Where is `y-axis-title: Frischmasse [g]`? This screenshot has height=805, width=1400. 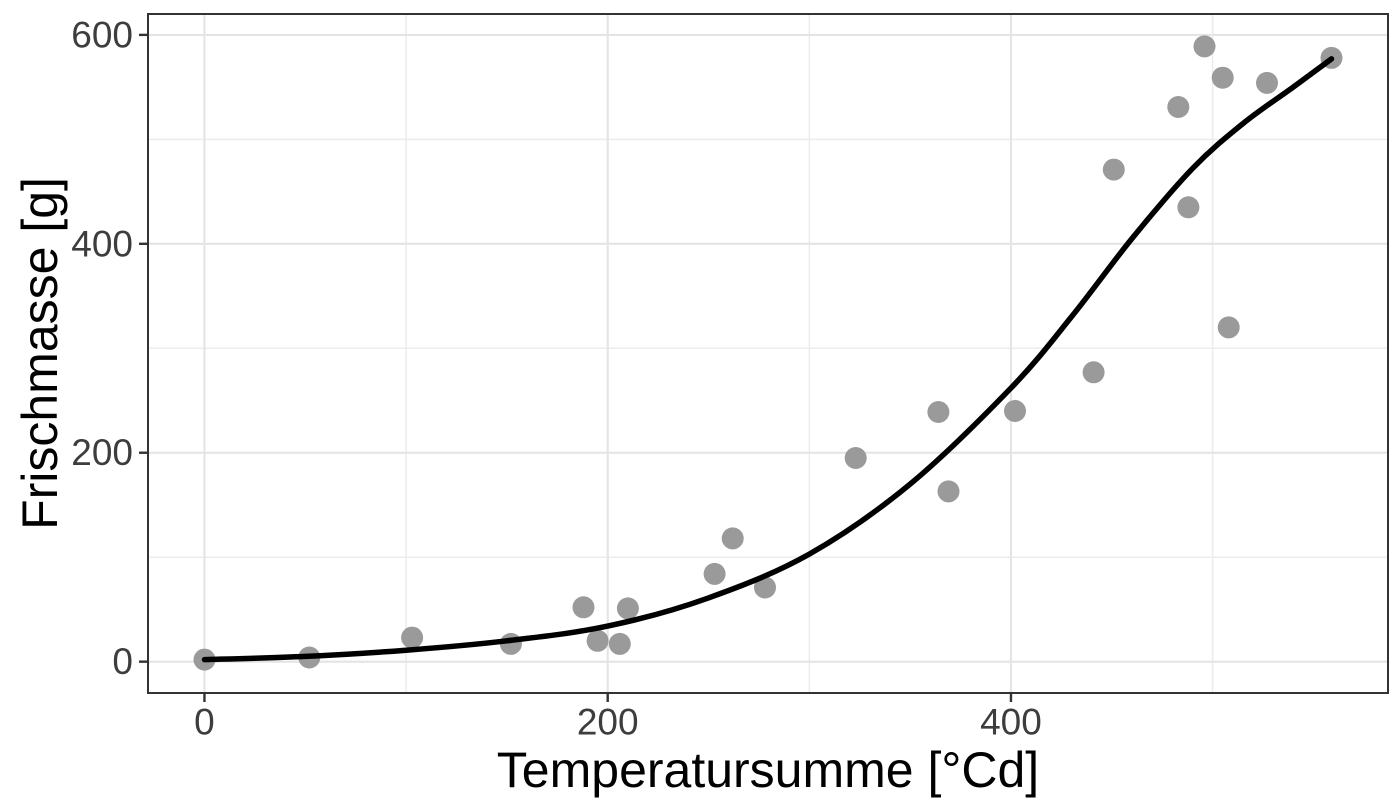
y-axis-title: Frischmasse [g] is located at coordinates (40, 353).